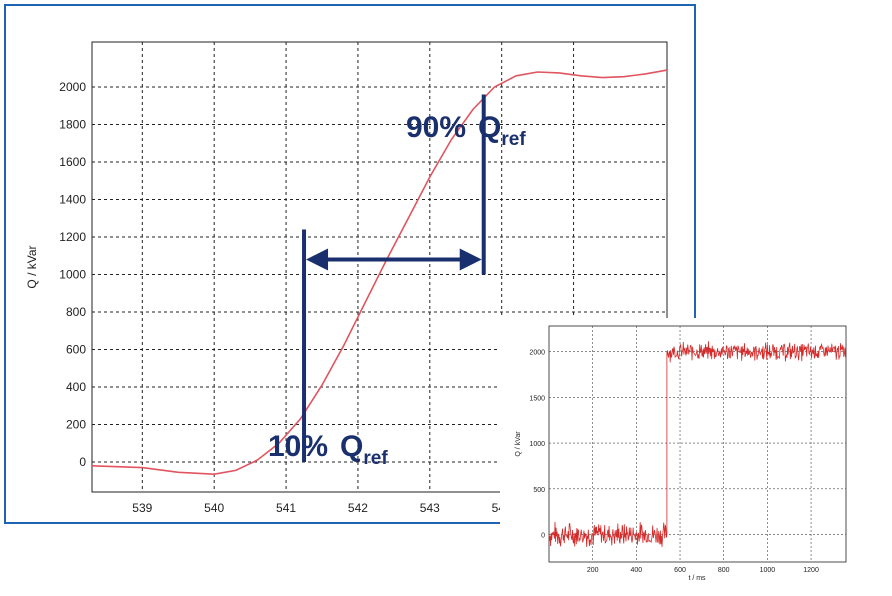 Image resolution: width=892 pixels, height=596 pixels. Describe the element at coordinates (142, 508) in the screenshot. I see `main-x-tick-label: 539` at that location.